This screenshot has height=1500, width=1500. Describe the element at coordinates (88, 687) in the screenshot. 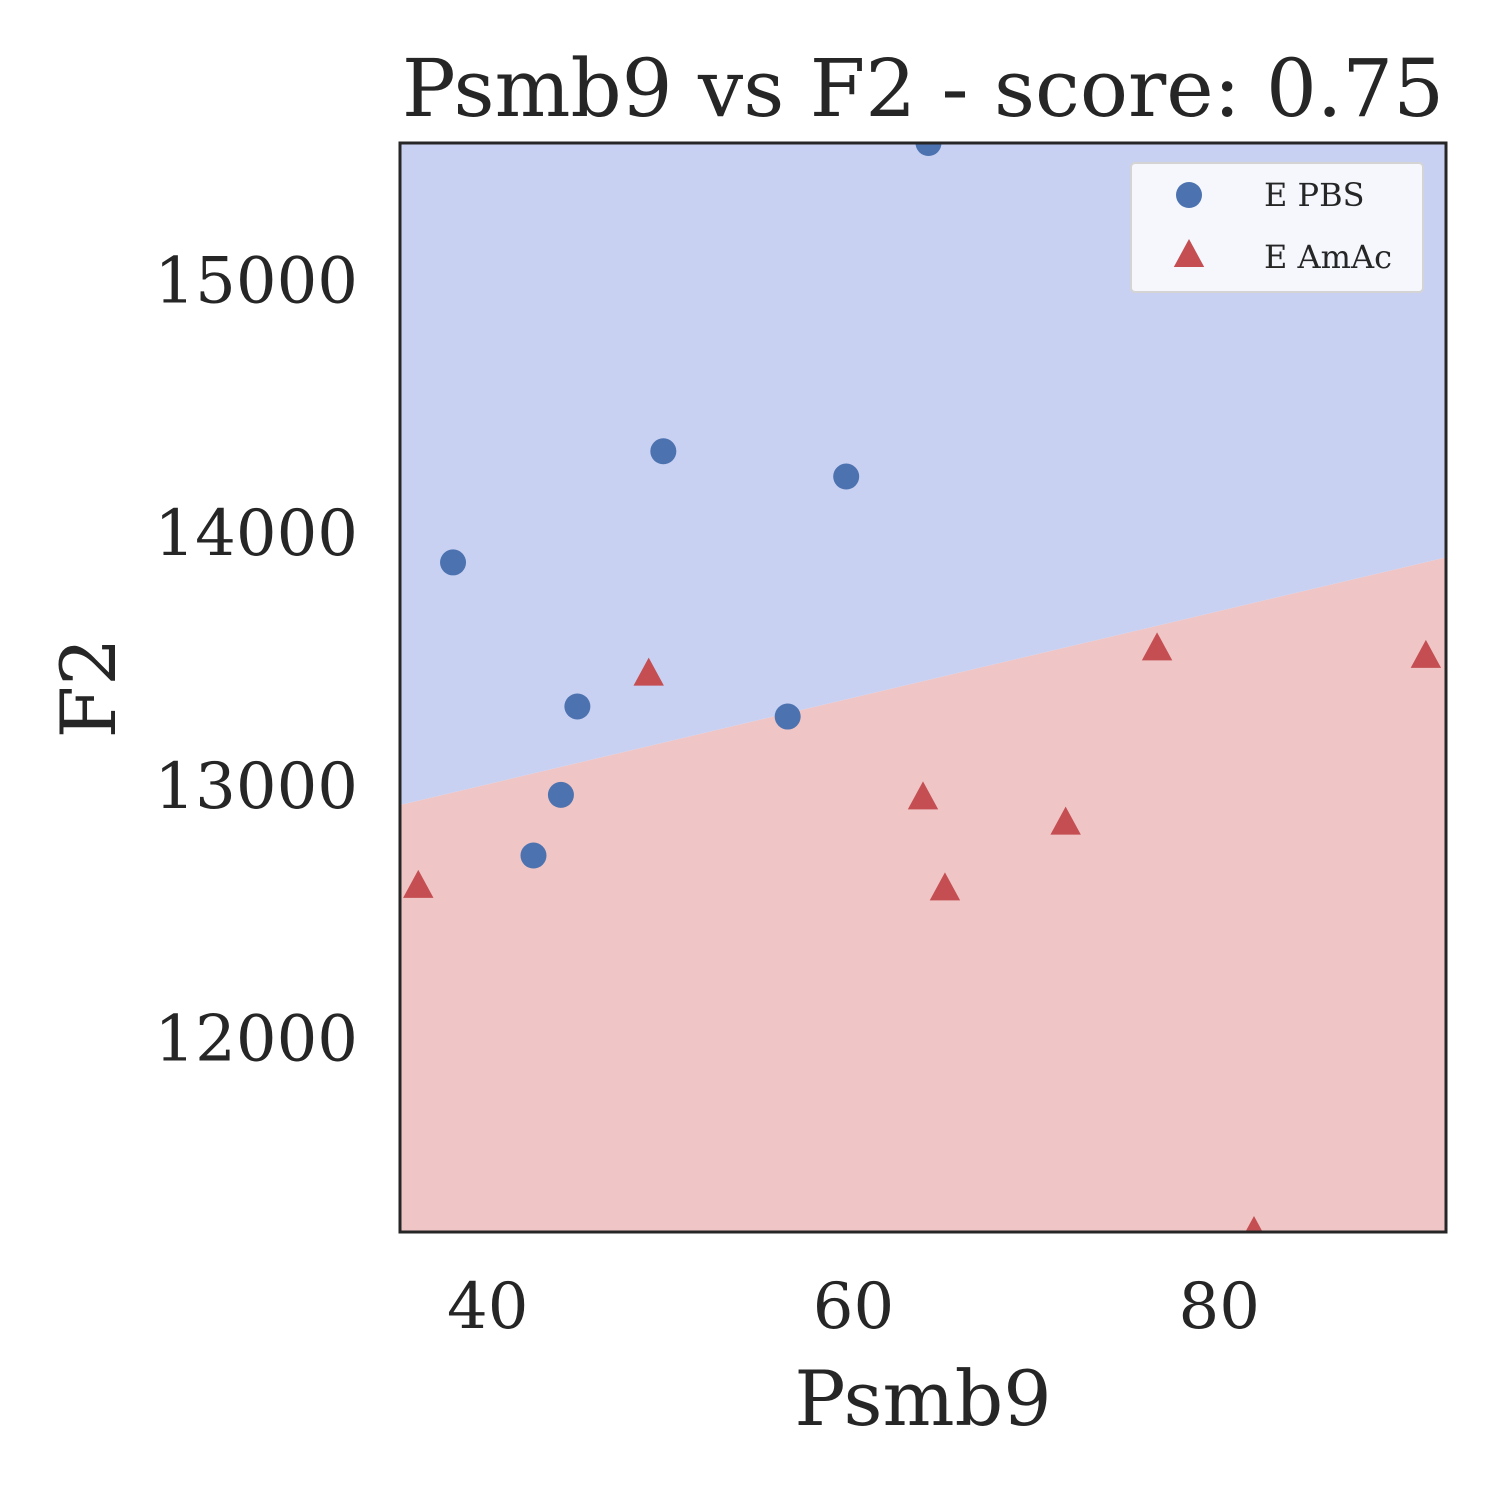

I see `y-axis-label: F2` at that location.